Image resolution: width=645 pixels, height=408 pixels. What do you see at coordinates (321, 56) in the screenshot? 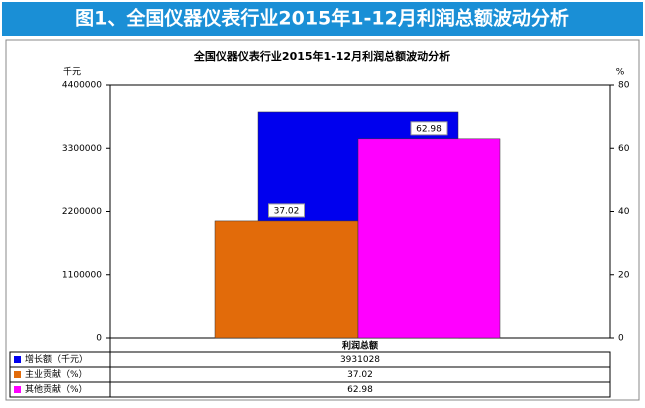
I see `chart-title: 全国仪器仪表行业2015年1-12月利润总额波动分析` at bounding box center [321, 56].